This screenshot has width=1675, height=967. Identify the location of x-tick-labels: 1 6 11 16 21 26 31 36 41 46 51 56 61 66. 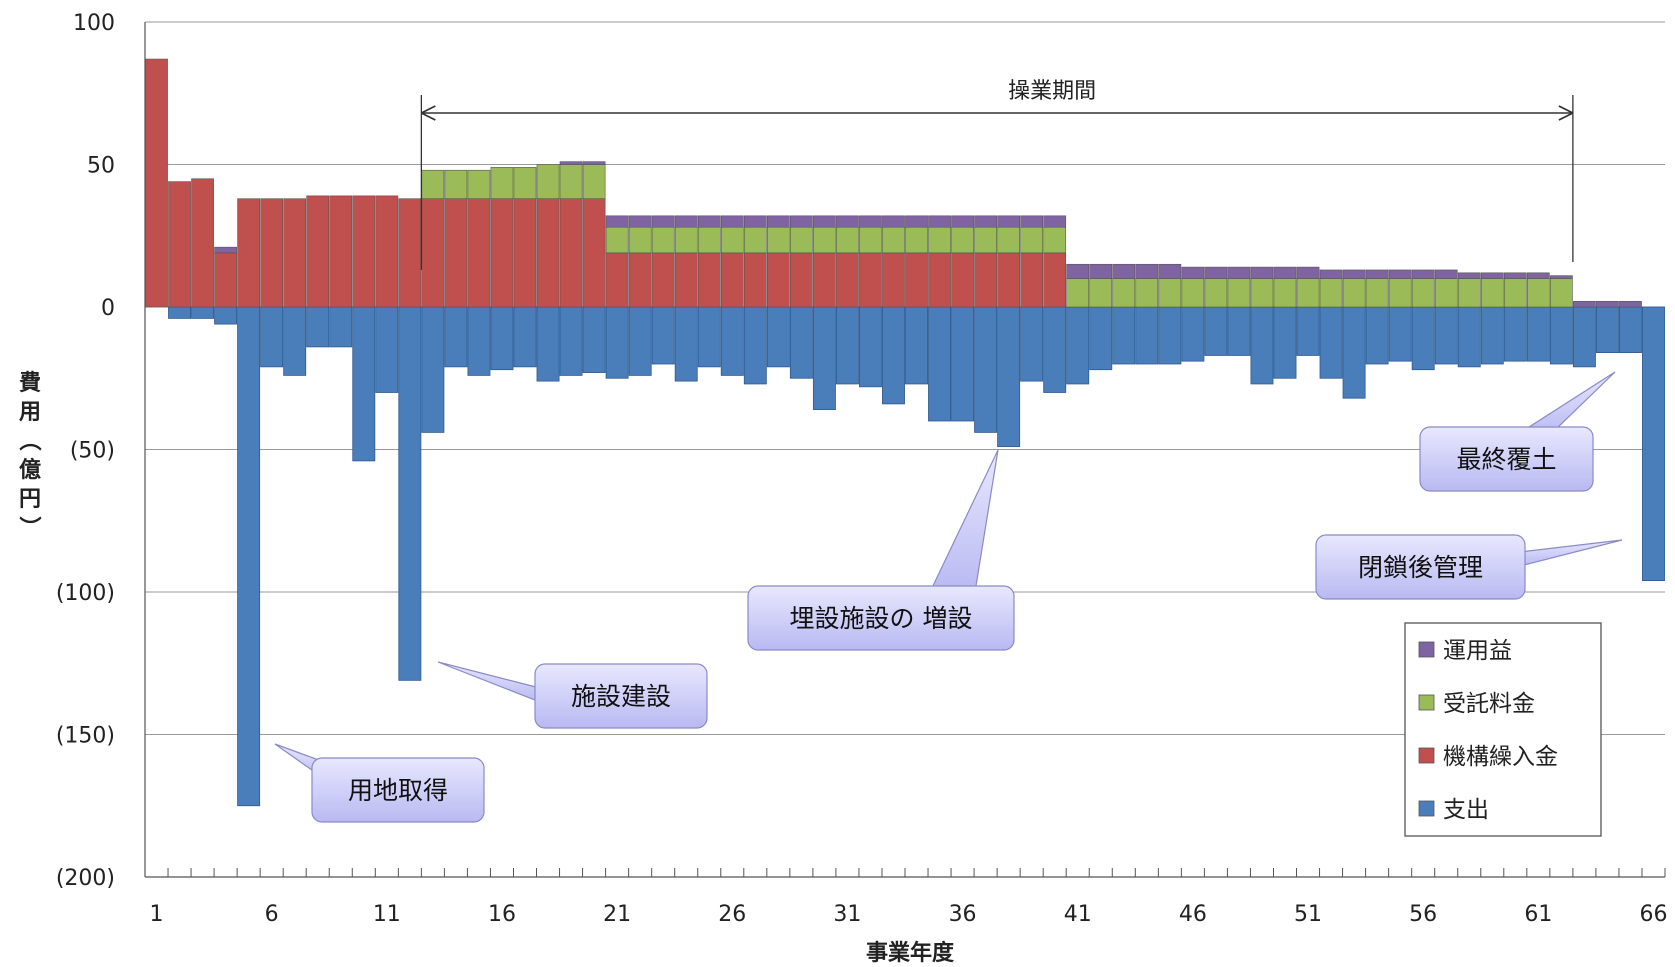
(909, 914).